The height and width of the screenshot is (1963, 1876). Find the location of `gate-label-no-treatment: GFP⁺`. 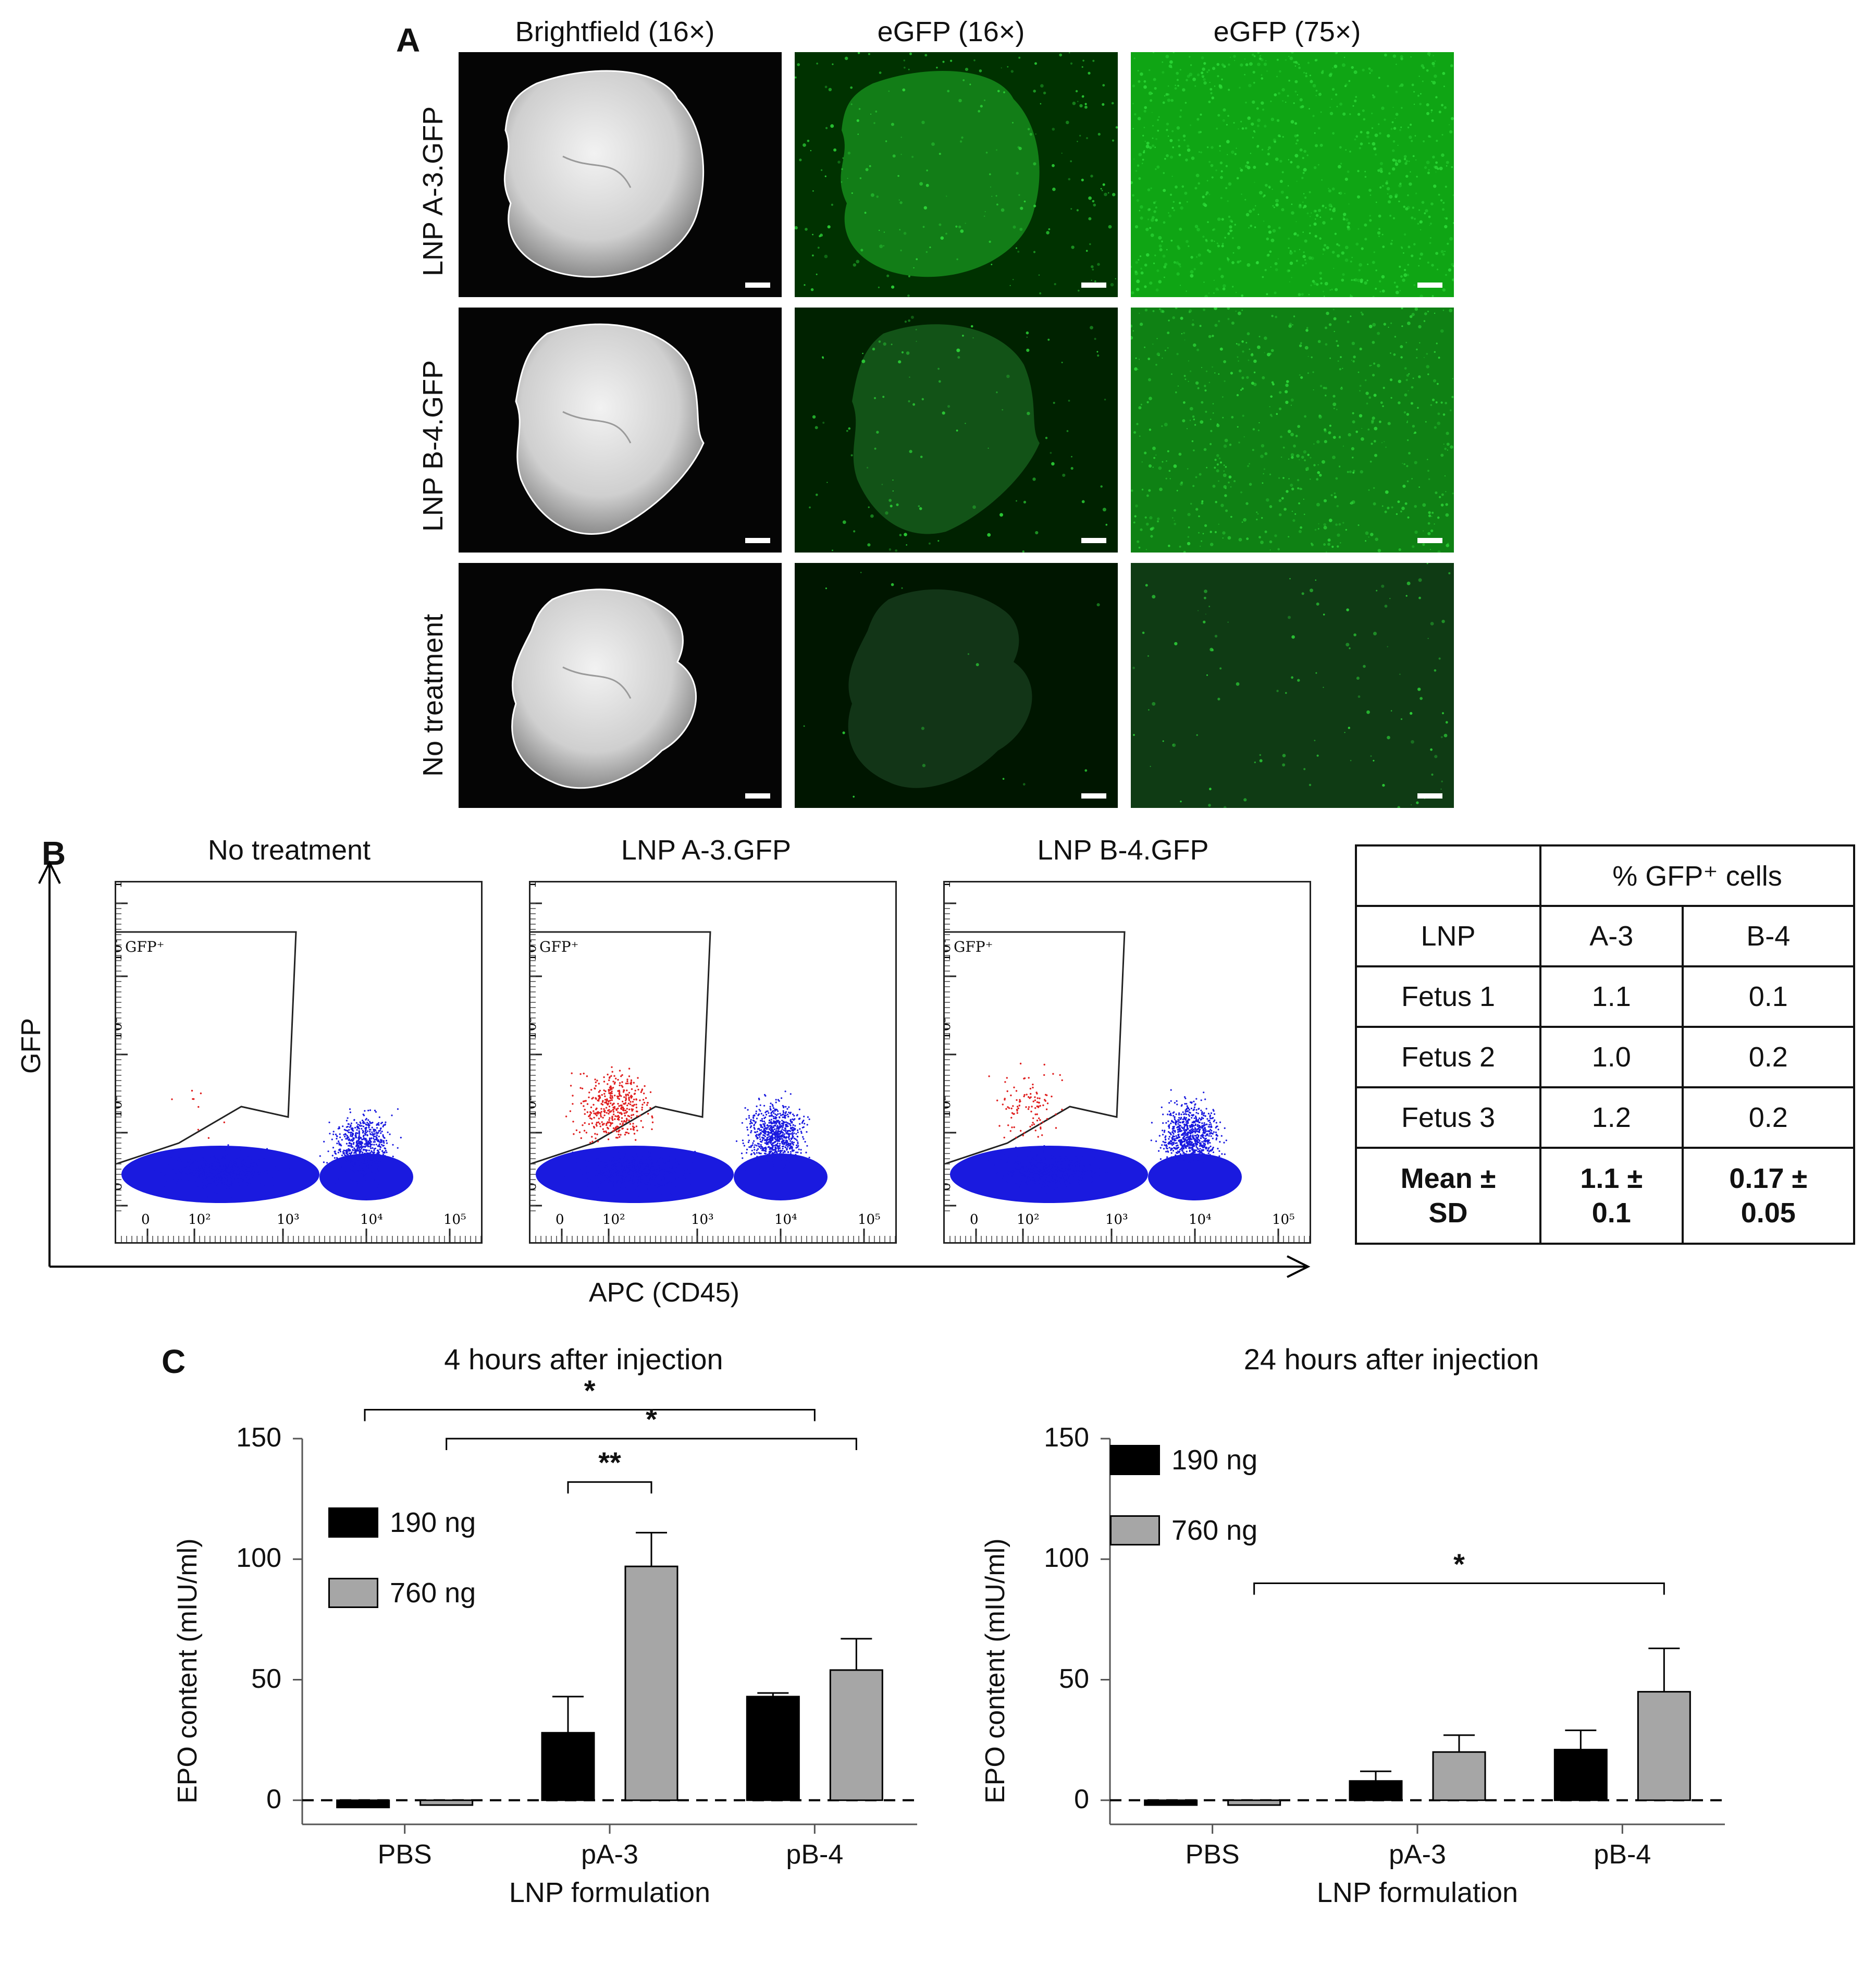

gate-label-no-treatment: GFP⁺ is located at coordinates (145, 946).